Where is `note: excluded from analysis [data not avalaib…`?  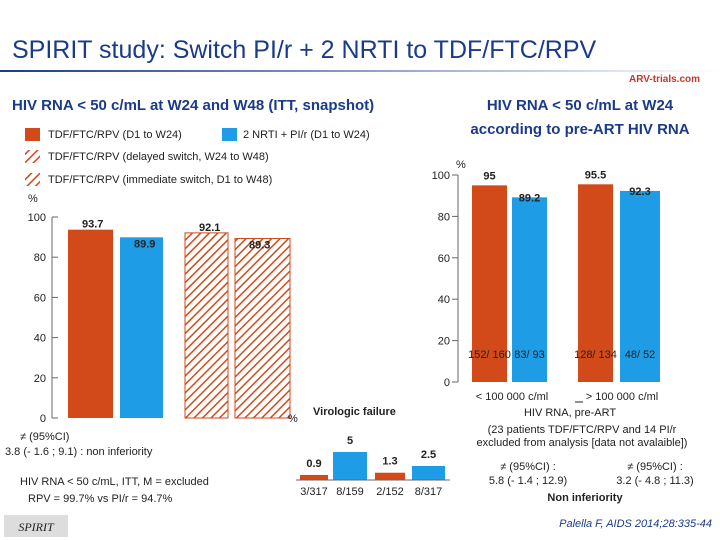
note: excluded from analysis [data not avalaib… is located at coordinates (582, 443).